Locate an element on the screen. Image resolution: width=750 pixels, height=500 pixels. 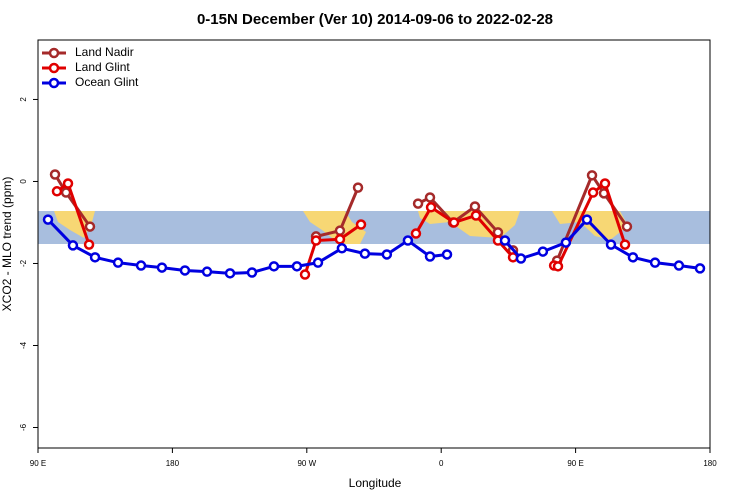
x-tick-label: 90 W is located at coordinates (306, 463).